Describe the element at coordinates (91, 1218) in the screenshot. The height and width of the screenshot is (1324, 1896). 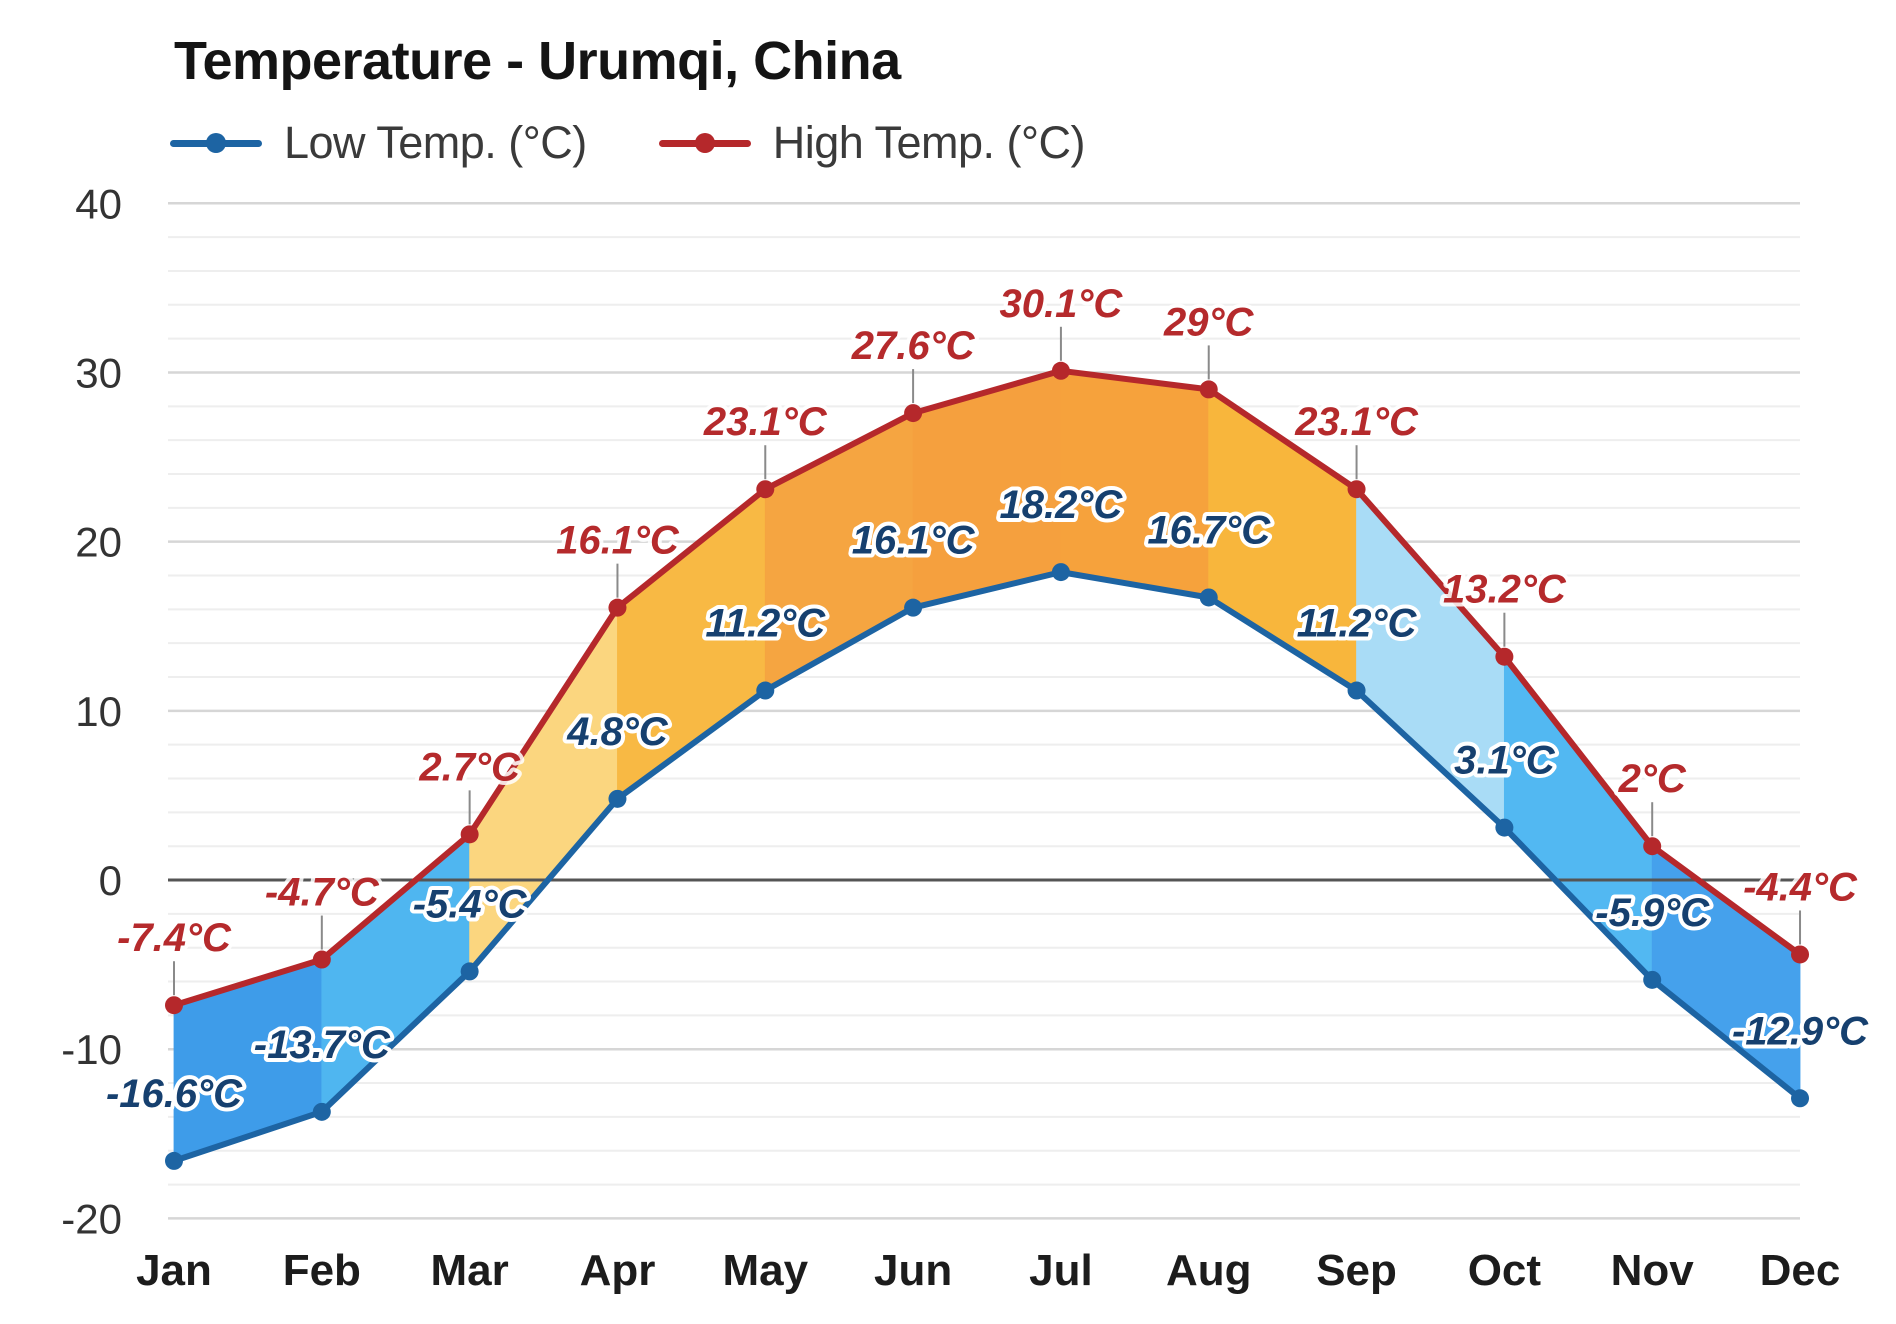
I see `y-tick-label: -20` at that location.